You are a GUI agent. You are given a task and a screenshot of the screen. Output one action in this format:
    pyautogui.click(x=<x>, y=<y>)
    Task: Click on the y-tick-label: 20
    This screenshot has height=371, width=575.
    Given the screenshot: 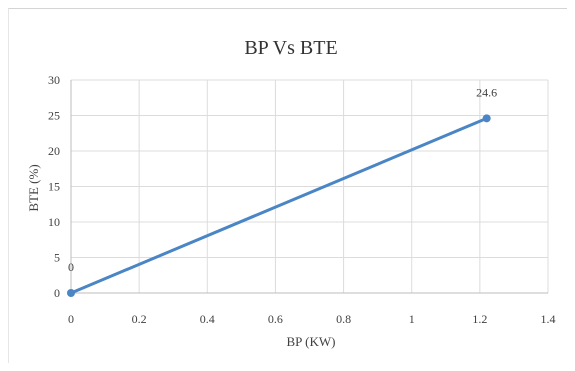 What is the action you would take?
    pyautogui.click(x=54, y=151)
    